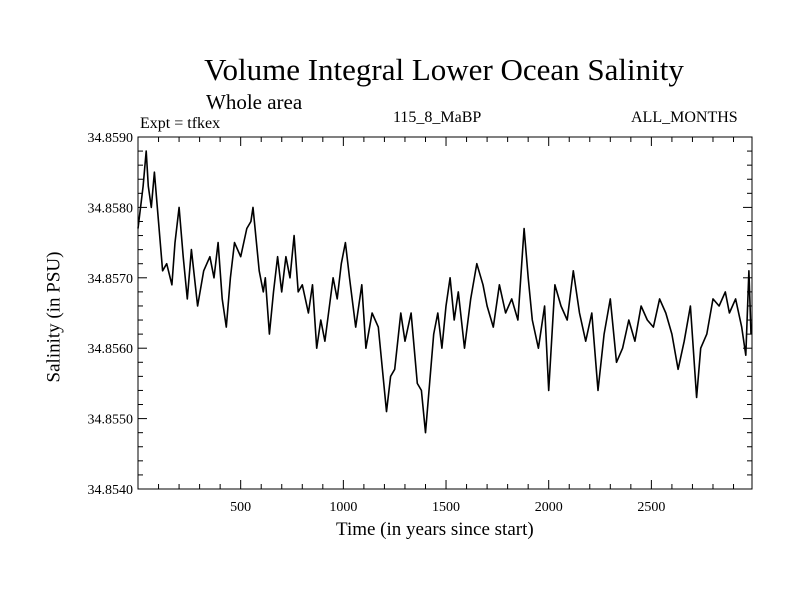 Image resolution: width=800 pixels, height=600 pixels. I want to click on x-tick-label: 1500, so click(446, 507).